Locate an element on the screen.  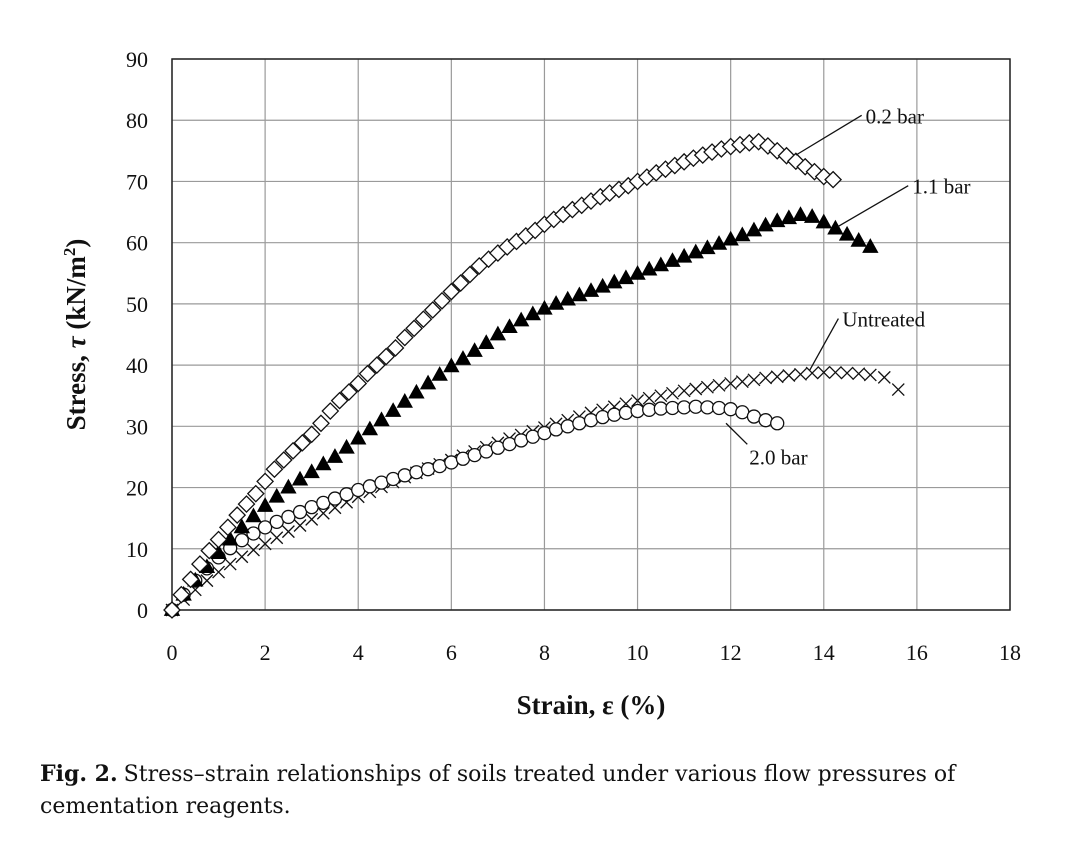
x-tick-label: 4 is located at coordinates (358, 652).